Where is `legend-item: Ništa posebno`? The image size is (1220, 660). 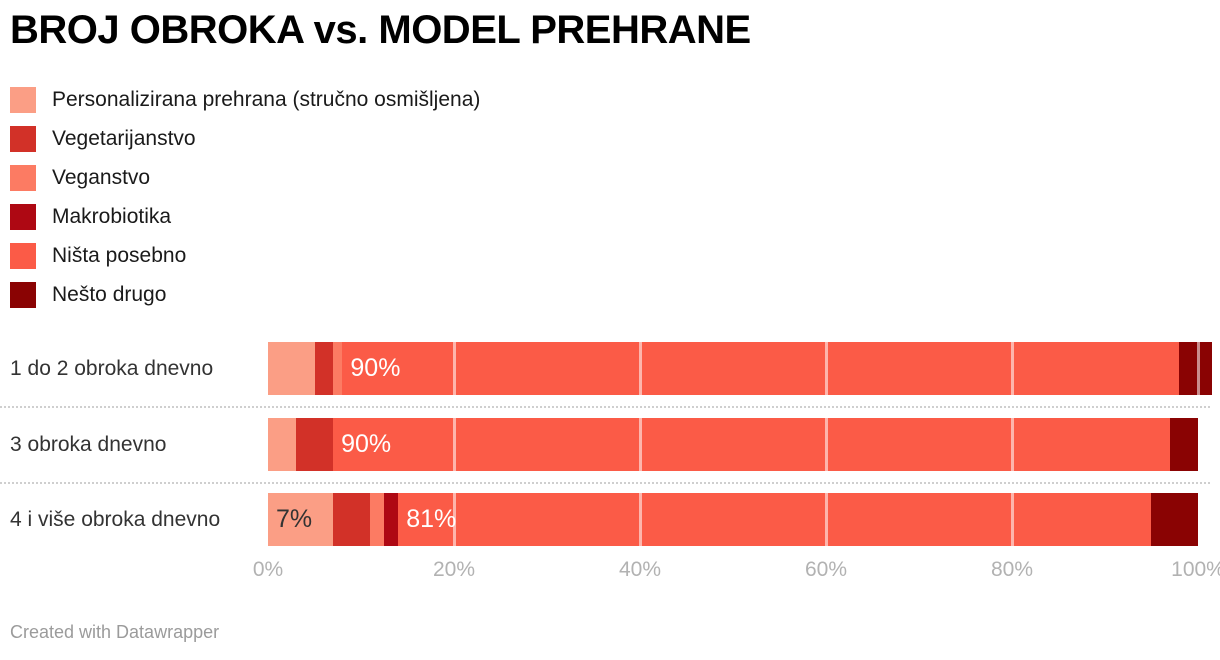
legend-item: Ništa posebno is located at coordinates (245, 256).